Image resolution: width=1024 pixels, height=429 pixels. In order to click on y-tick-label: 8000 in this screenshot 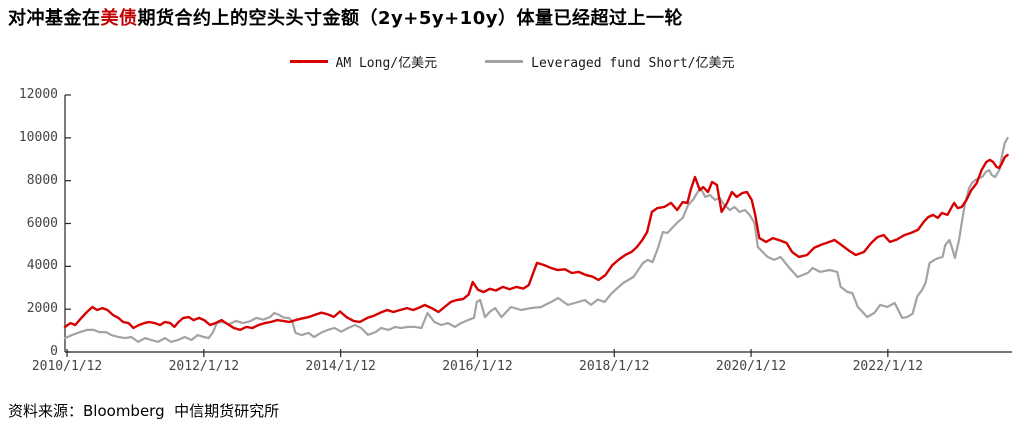, I will do `click(42, 180)`.